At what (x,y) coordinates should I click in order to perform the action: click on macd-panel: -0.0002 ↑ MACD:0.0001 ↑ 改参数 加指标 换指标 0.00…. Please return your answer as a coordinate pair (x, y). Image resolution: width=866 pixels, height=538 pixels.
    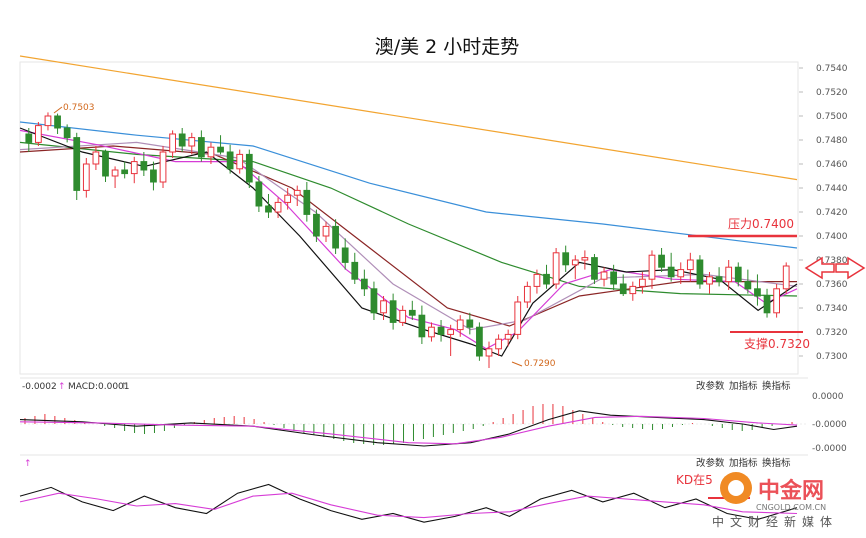
    Looking at the image, I should click on (433, 415).